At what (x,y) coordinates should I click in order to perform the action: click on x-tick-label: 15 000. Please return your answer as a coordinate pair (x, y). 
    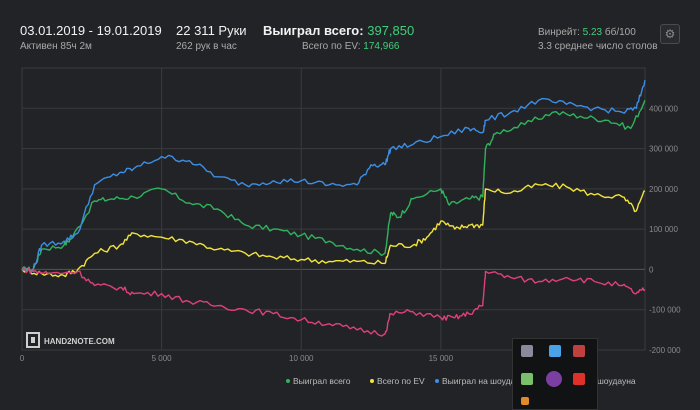
    Looking at the image, I should click on (441, 358).